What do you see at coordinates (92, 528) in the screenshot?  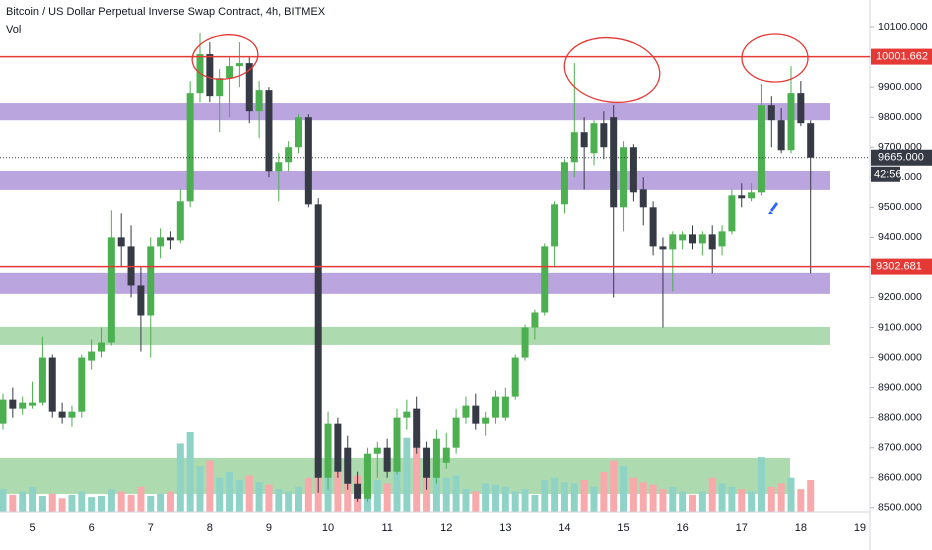 I see `x-tick-label: 6` at bounding box center [92, 528].